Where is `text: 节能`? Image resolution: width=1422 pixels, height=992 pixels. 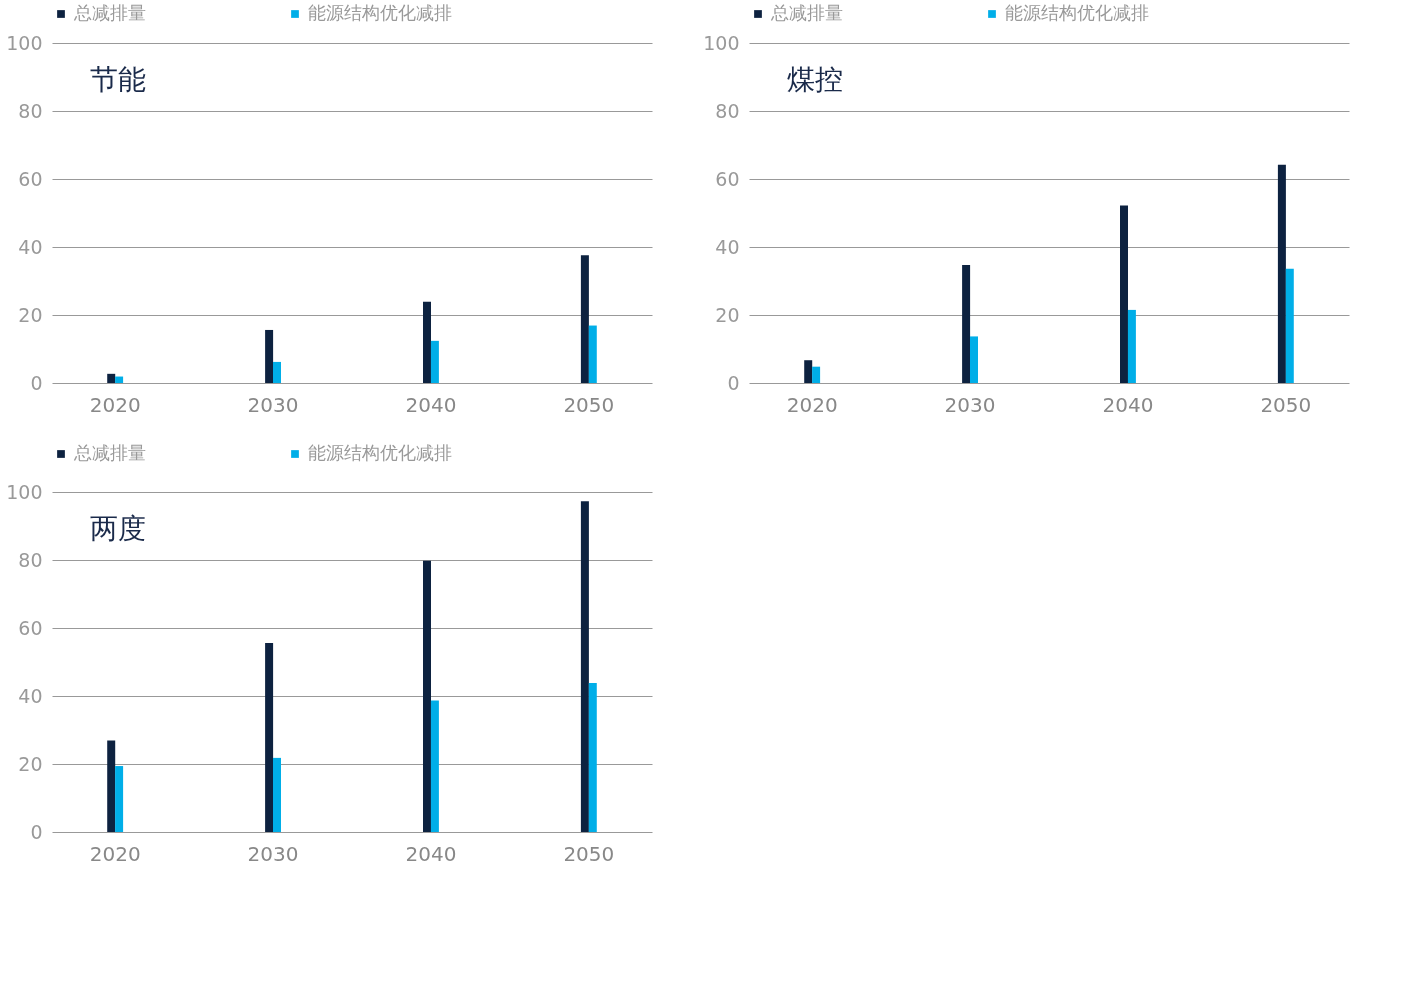
text: 节能 is located at coordinates (118, 79).